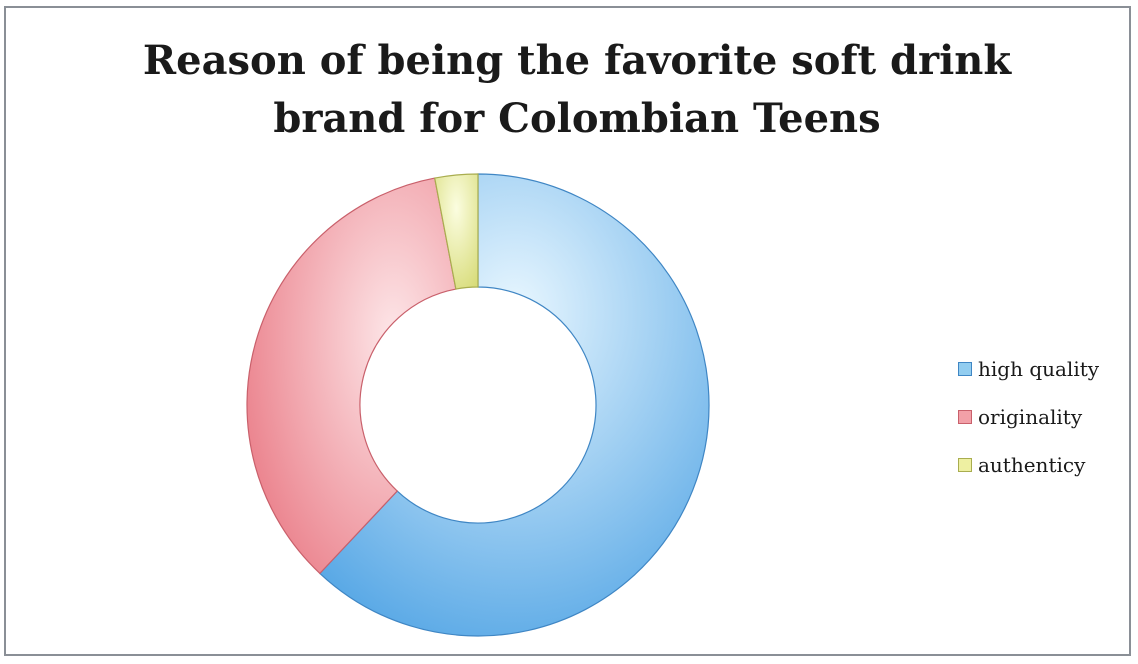 Image resolution: width=1138 pixels, height=664 pixels. I want to click on legend: high quality originality authenticy, so click(1028, 417).